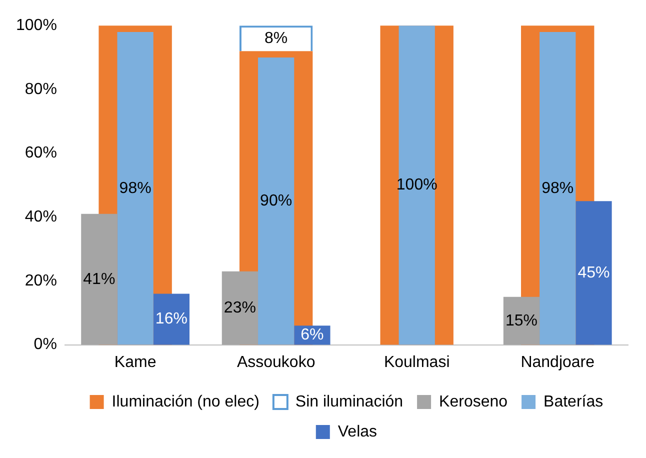 The image size is (646, 458). Describe the element at coordinates (312, 335) in the screenshot. I see `data-label: 6%` at that location.